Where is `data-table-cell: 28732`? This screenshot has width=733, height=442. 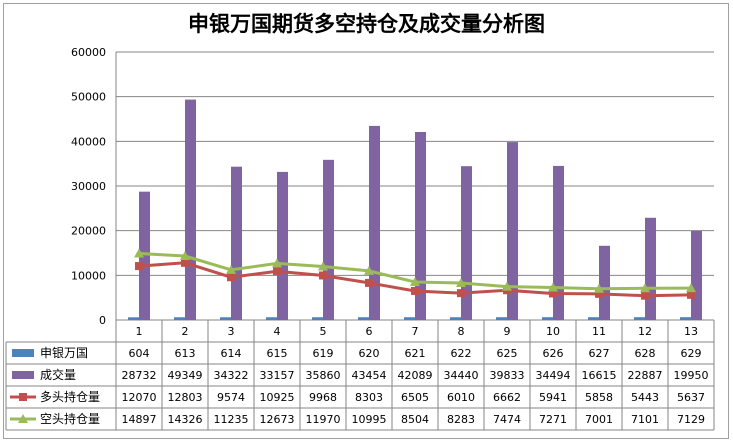
data-table-cell: 28732 is located at coordinates (139, 375).